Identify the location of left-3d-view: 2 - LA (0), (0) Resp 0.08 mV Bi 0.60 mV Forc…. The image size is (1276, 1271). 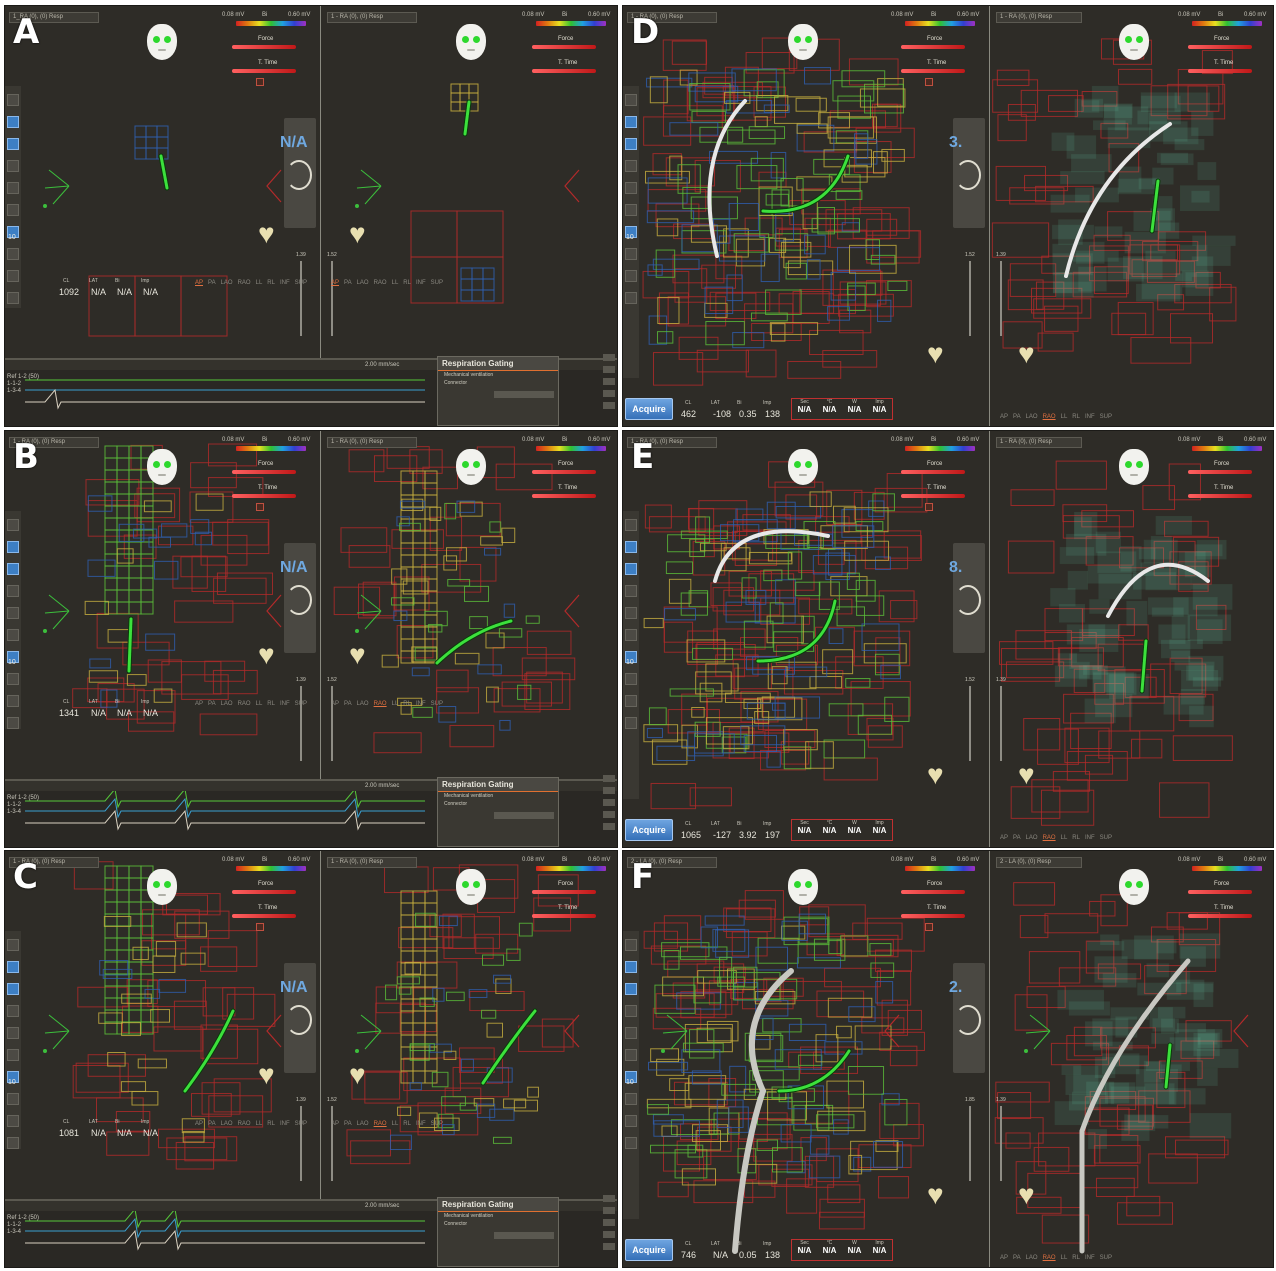
(806, 1059).